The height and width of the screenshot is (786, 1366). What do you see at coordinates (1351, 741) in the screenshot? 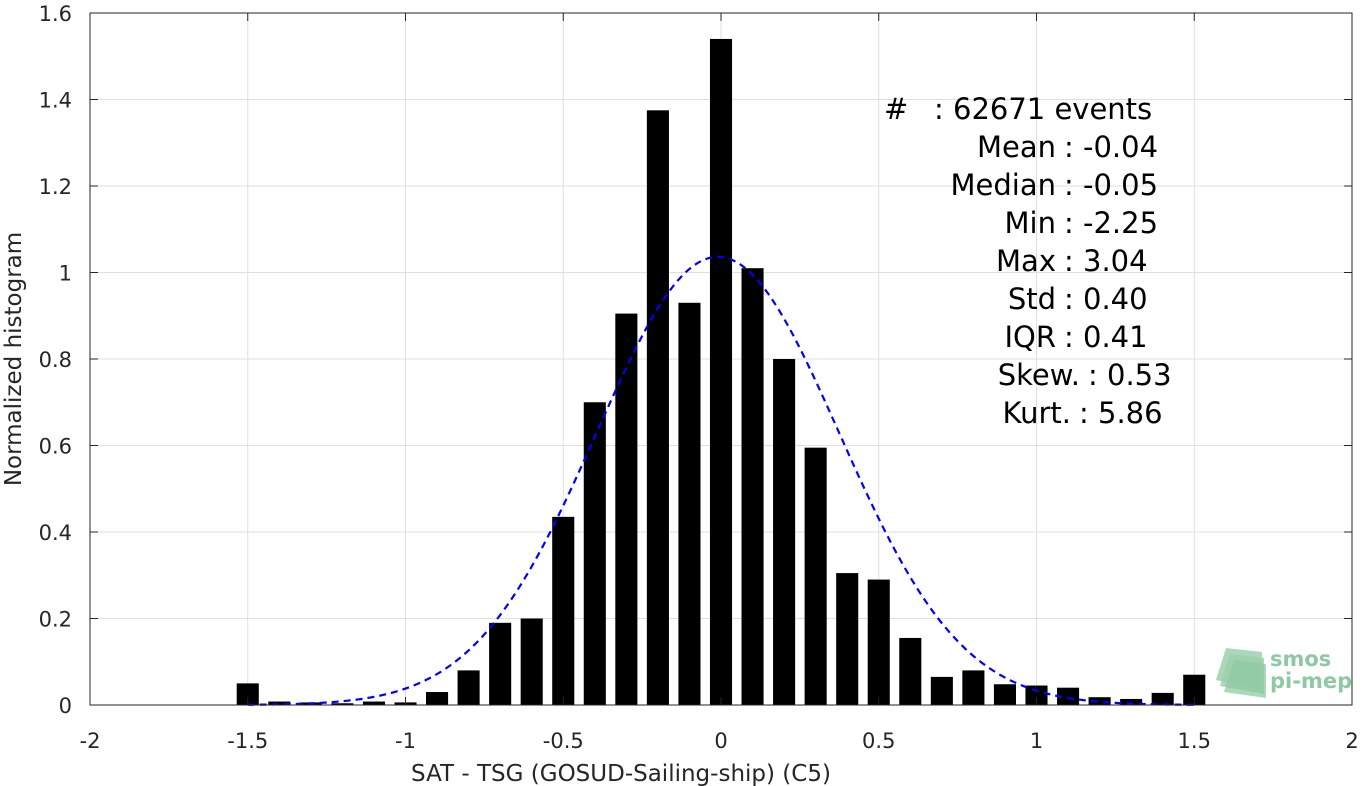
I see `x-tick-label: 2` at bounding box center [1351, 741].